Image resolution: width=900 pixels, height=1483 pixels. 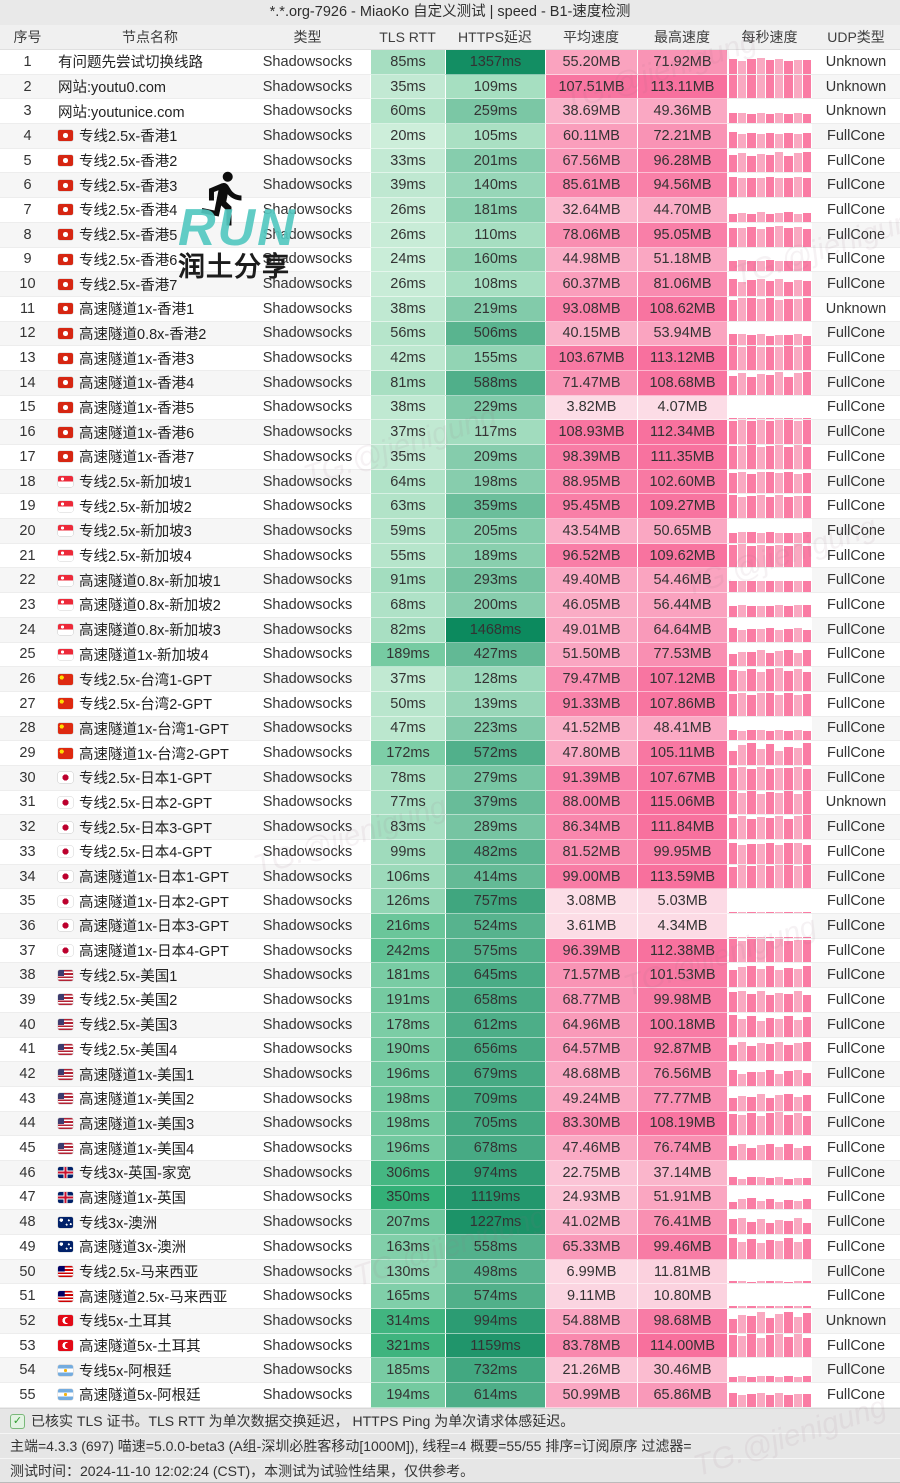 What do you see at coordinates (150, 1050) in the screenshot?
I see `cell-node-name: 专线2.5x-美国4` at bounding box center [150, 1050].